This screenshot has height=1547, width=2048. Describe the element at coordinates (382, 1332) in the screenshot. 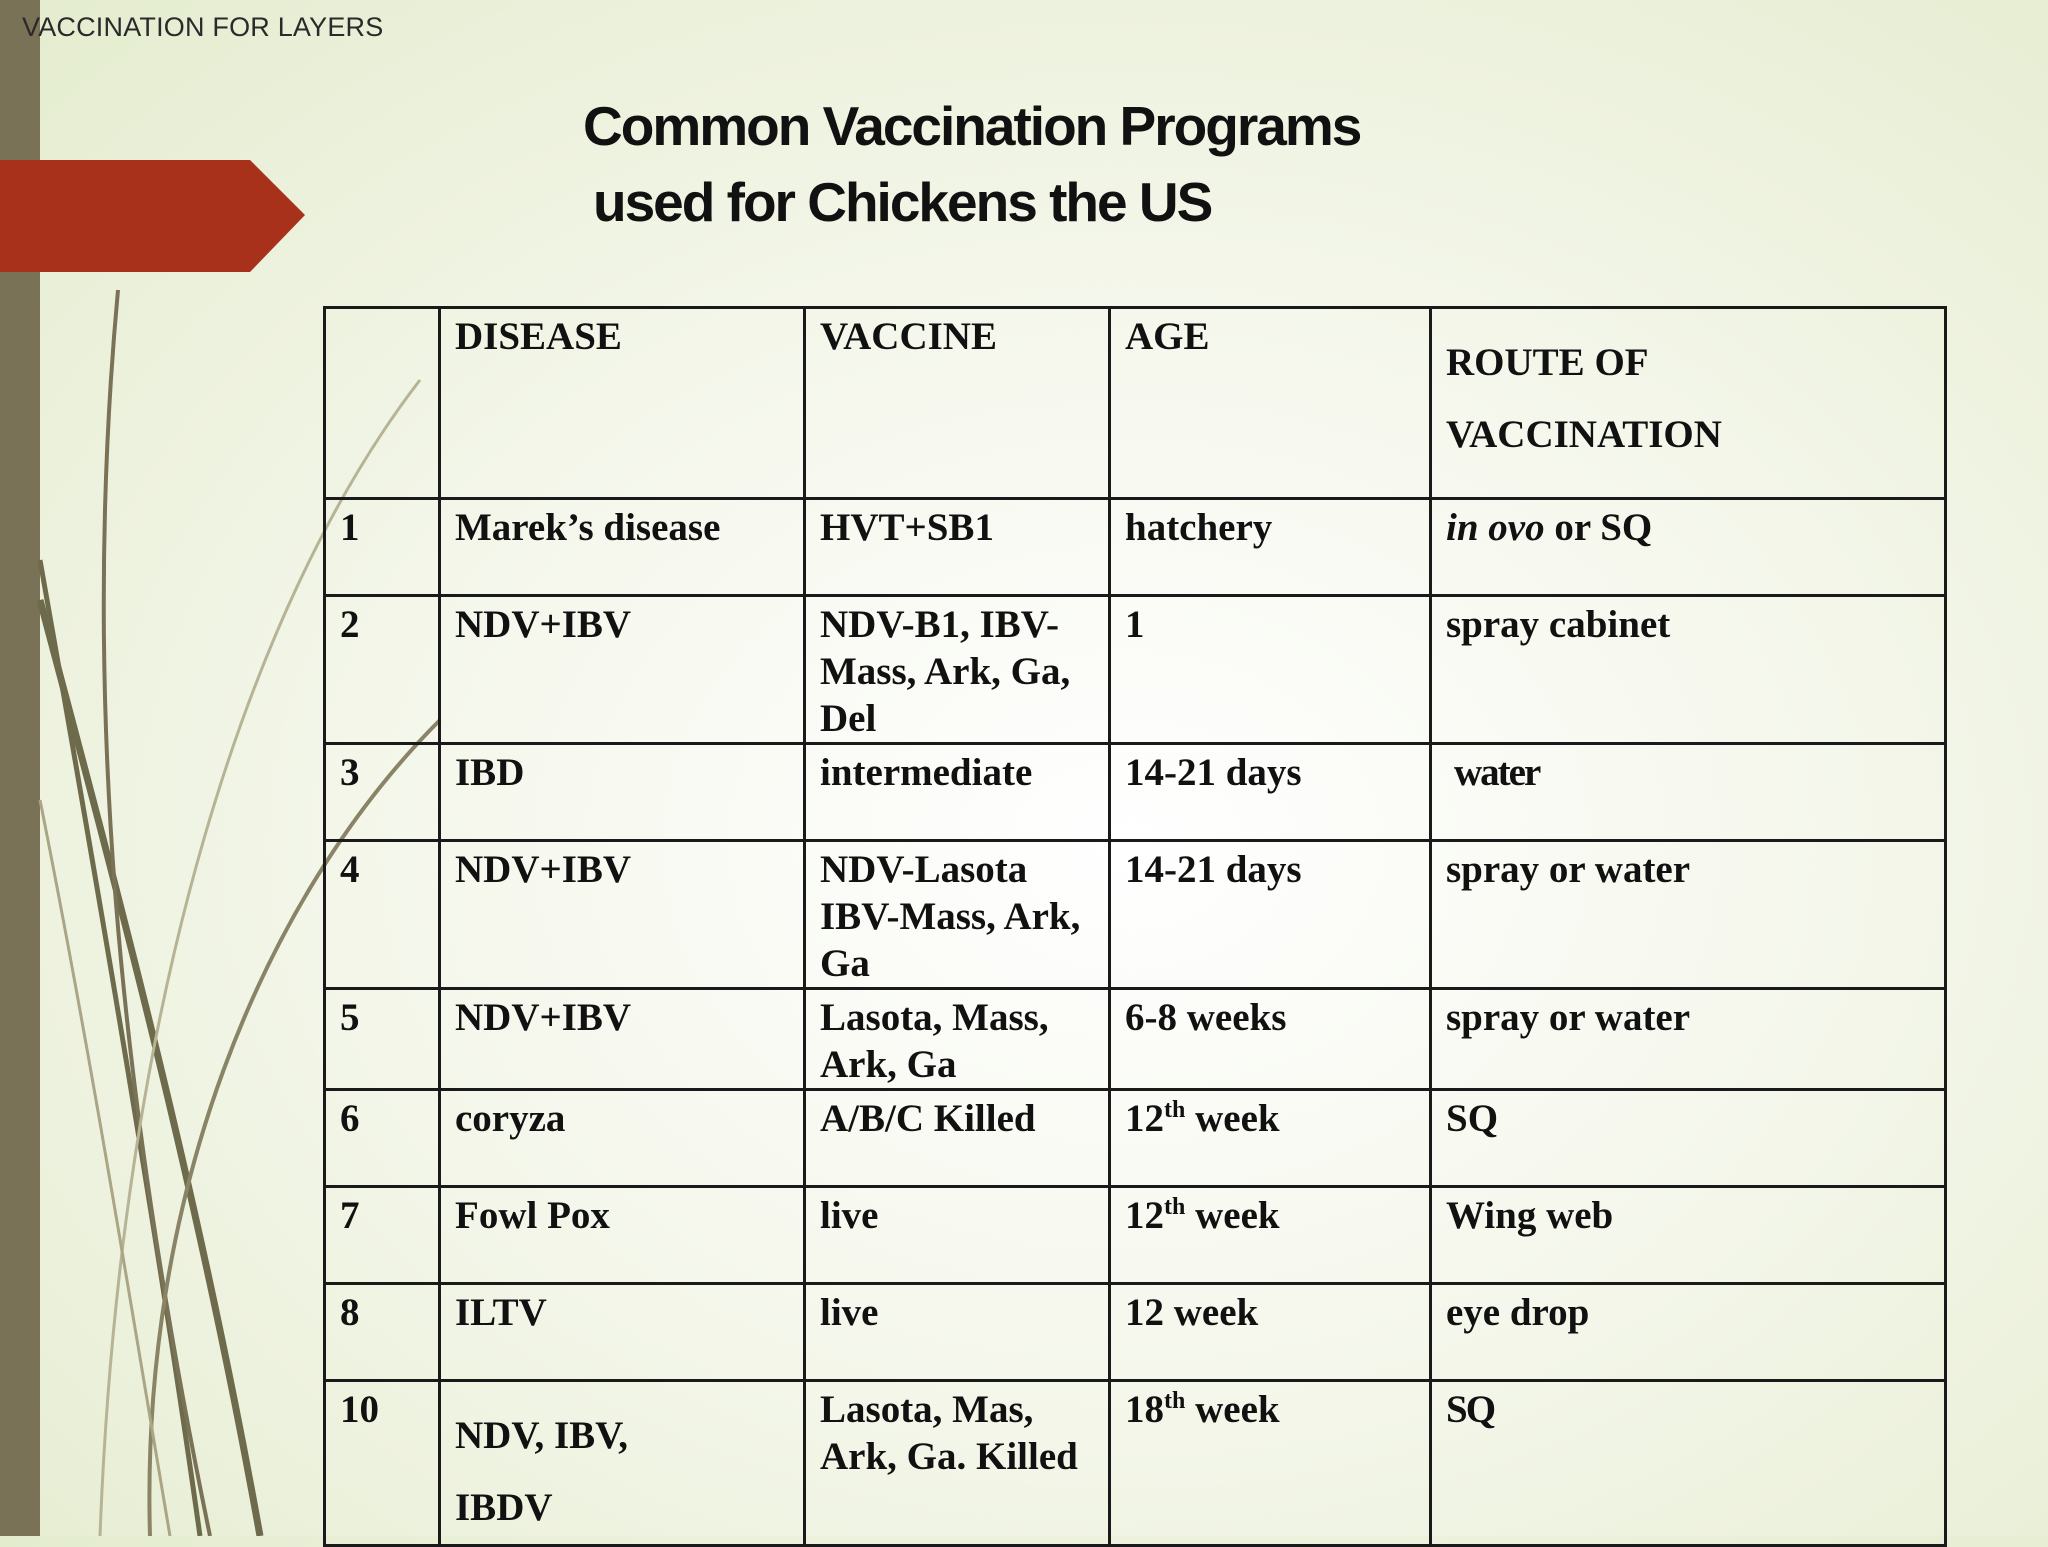

I see `row-num: 8` at that location.